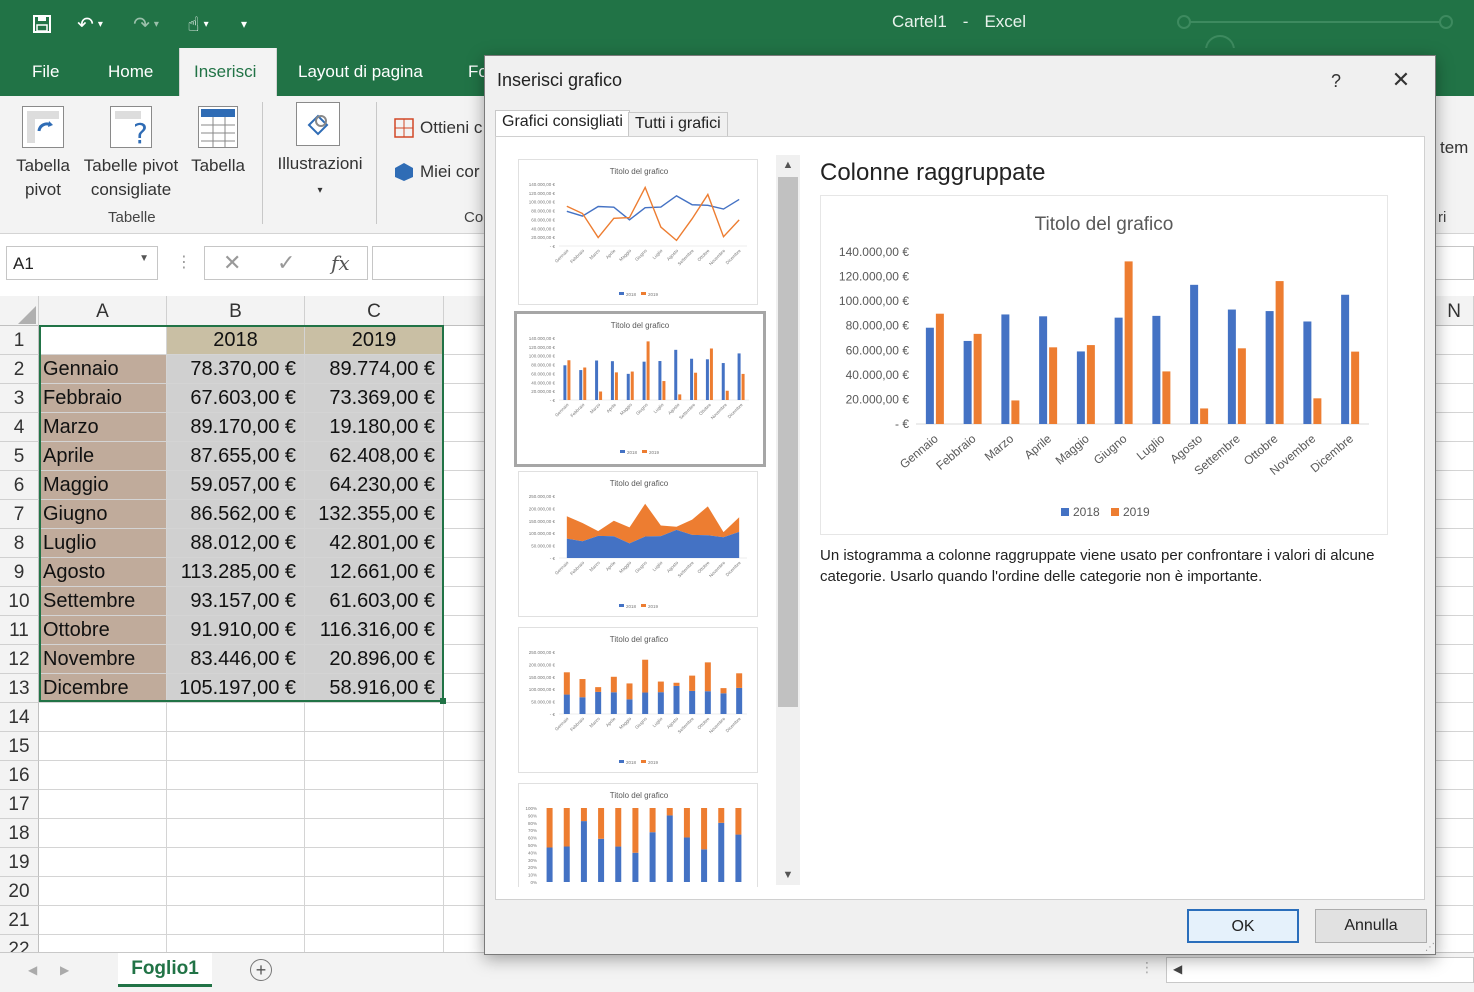 This screenshot has height=992, width=1474. What do you see at coordinates (374, 340) in the screenshot?
I see `cell: 2019` at bounding box center [374, 340].